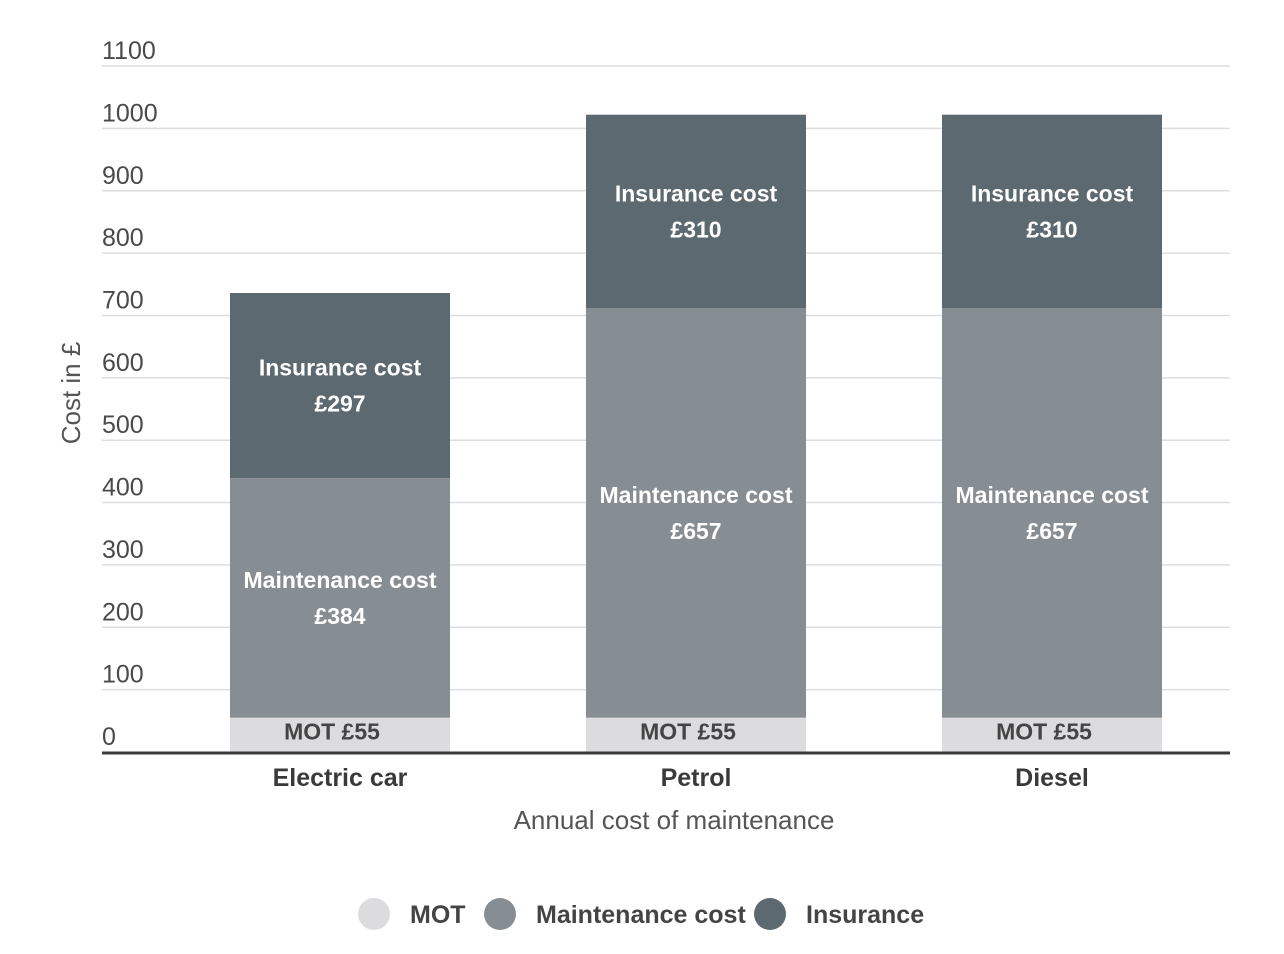  I want to click on bar-data-label: £384, so click(339, 616).